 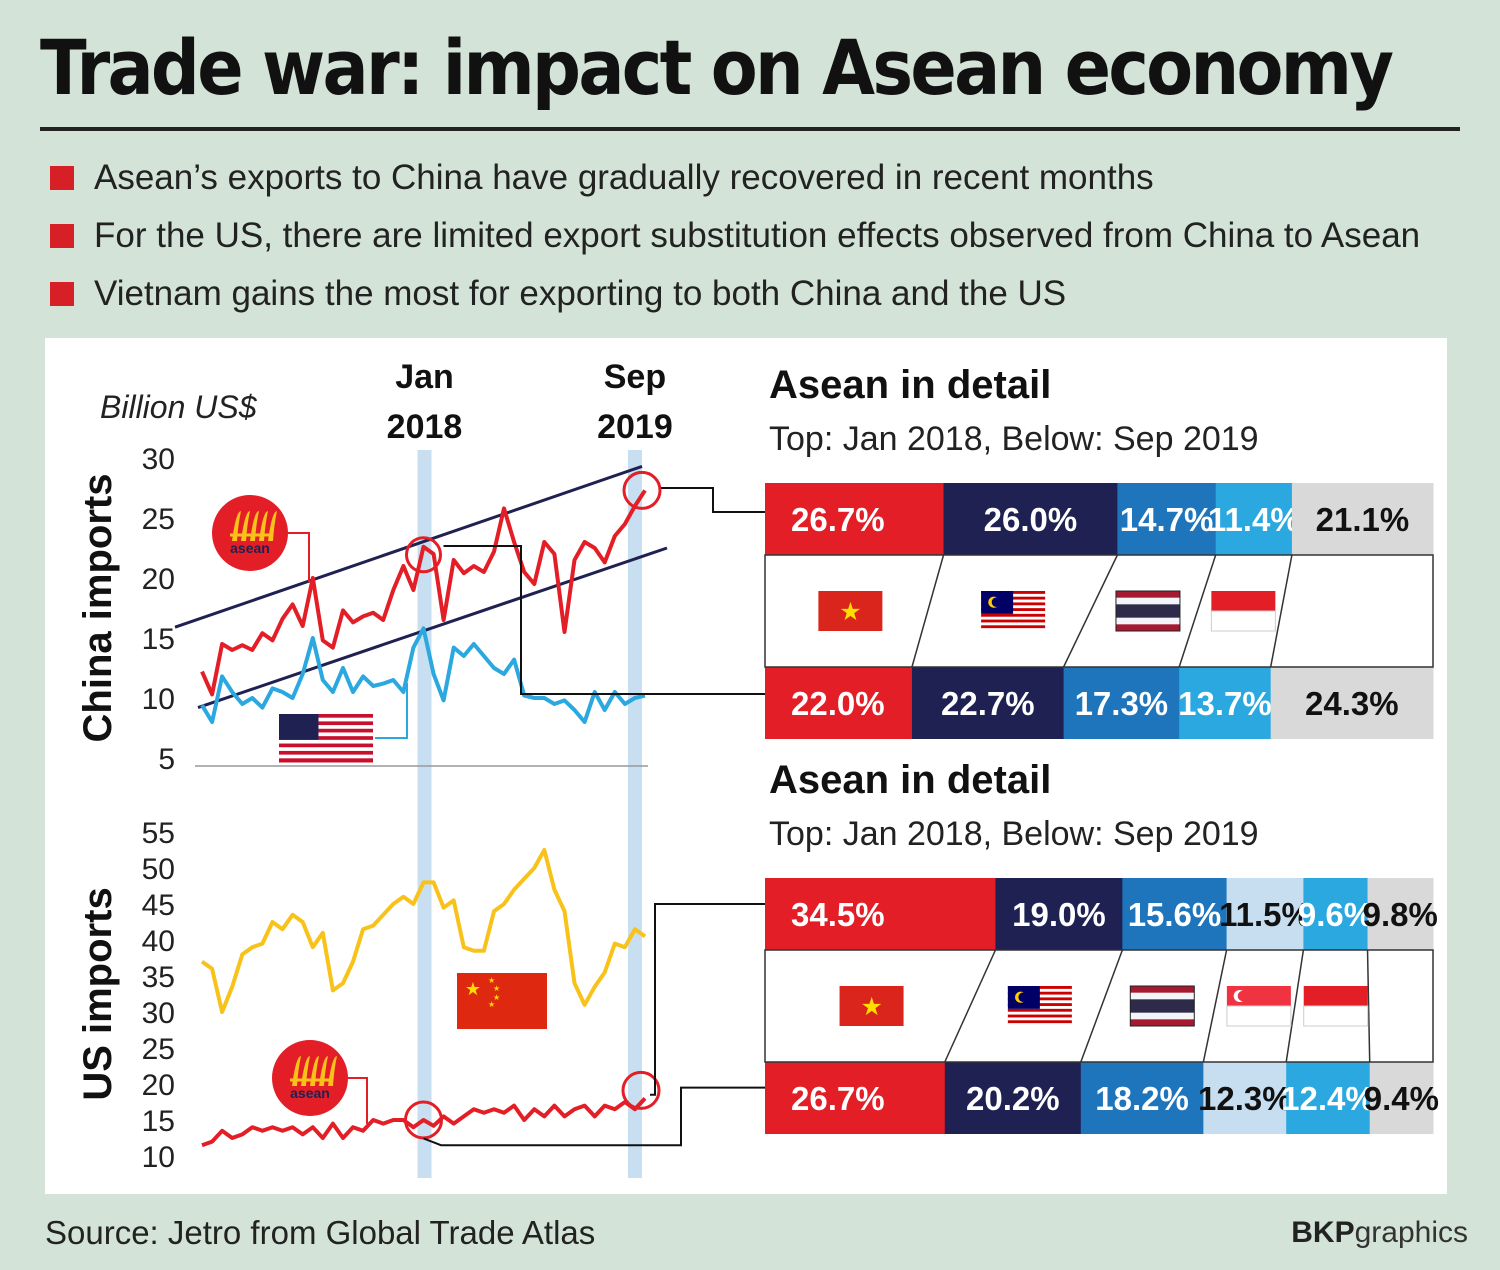 I want to click on segment-value-label: 13.7%, so click(x=1225, y=703).